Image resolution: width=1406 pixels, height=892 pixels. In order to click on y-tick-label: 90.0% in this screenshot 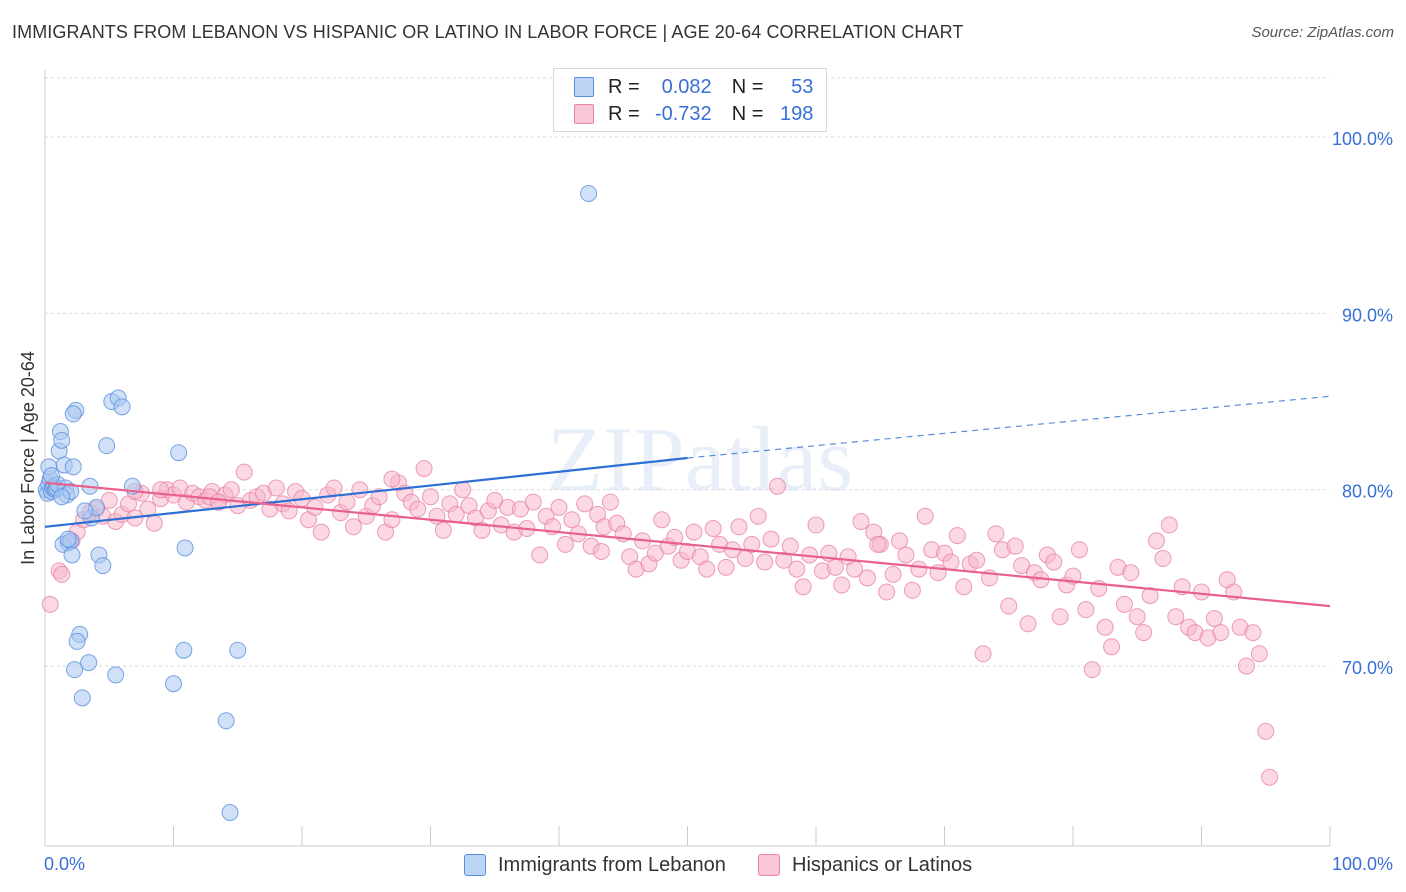, I will do `click(1367, 315)`.